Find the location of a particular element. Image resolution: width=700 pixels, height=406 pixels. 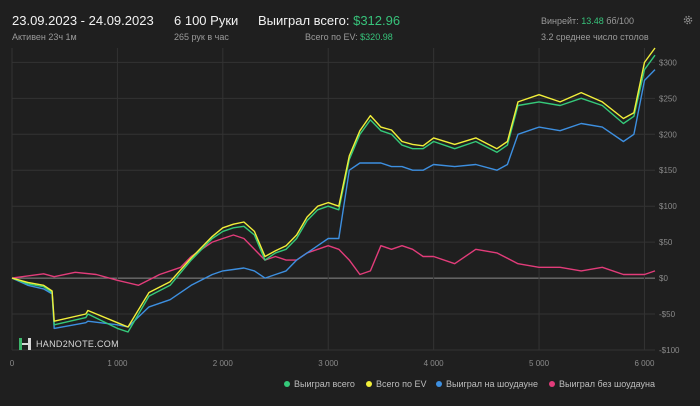

won-total: Выиграл всего: $312.96 is located at coordinates (329, 20).